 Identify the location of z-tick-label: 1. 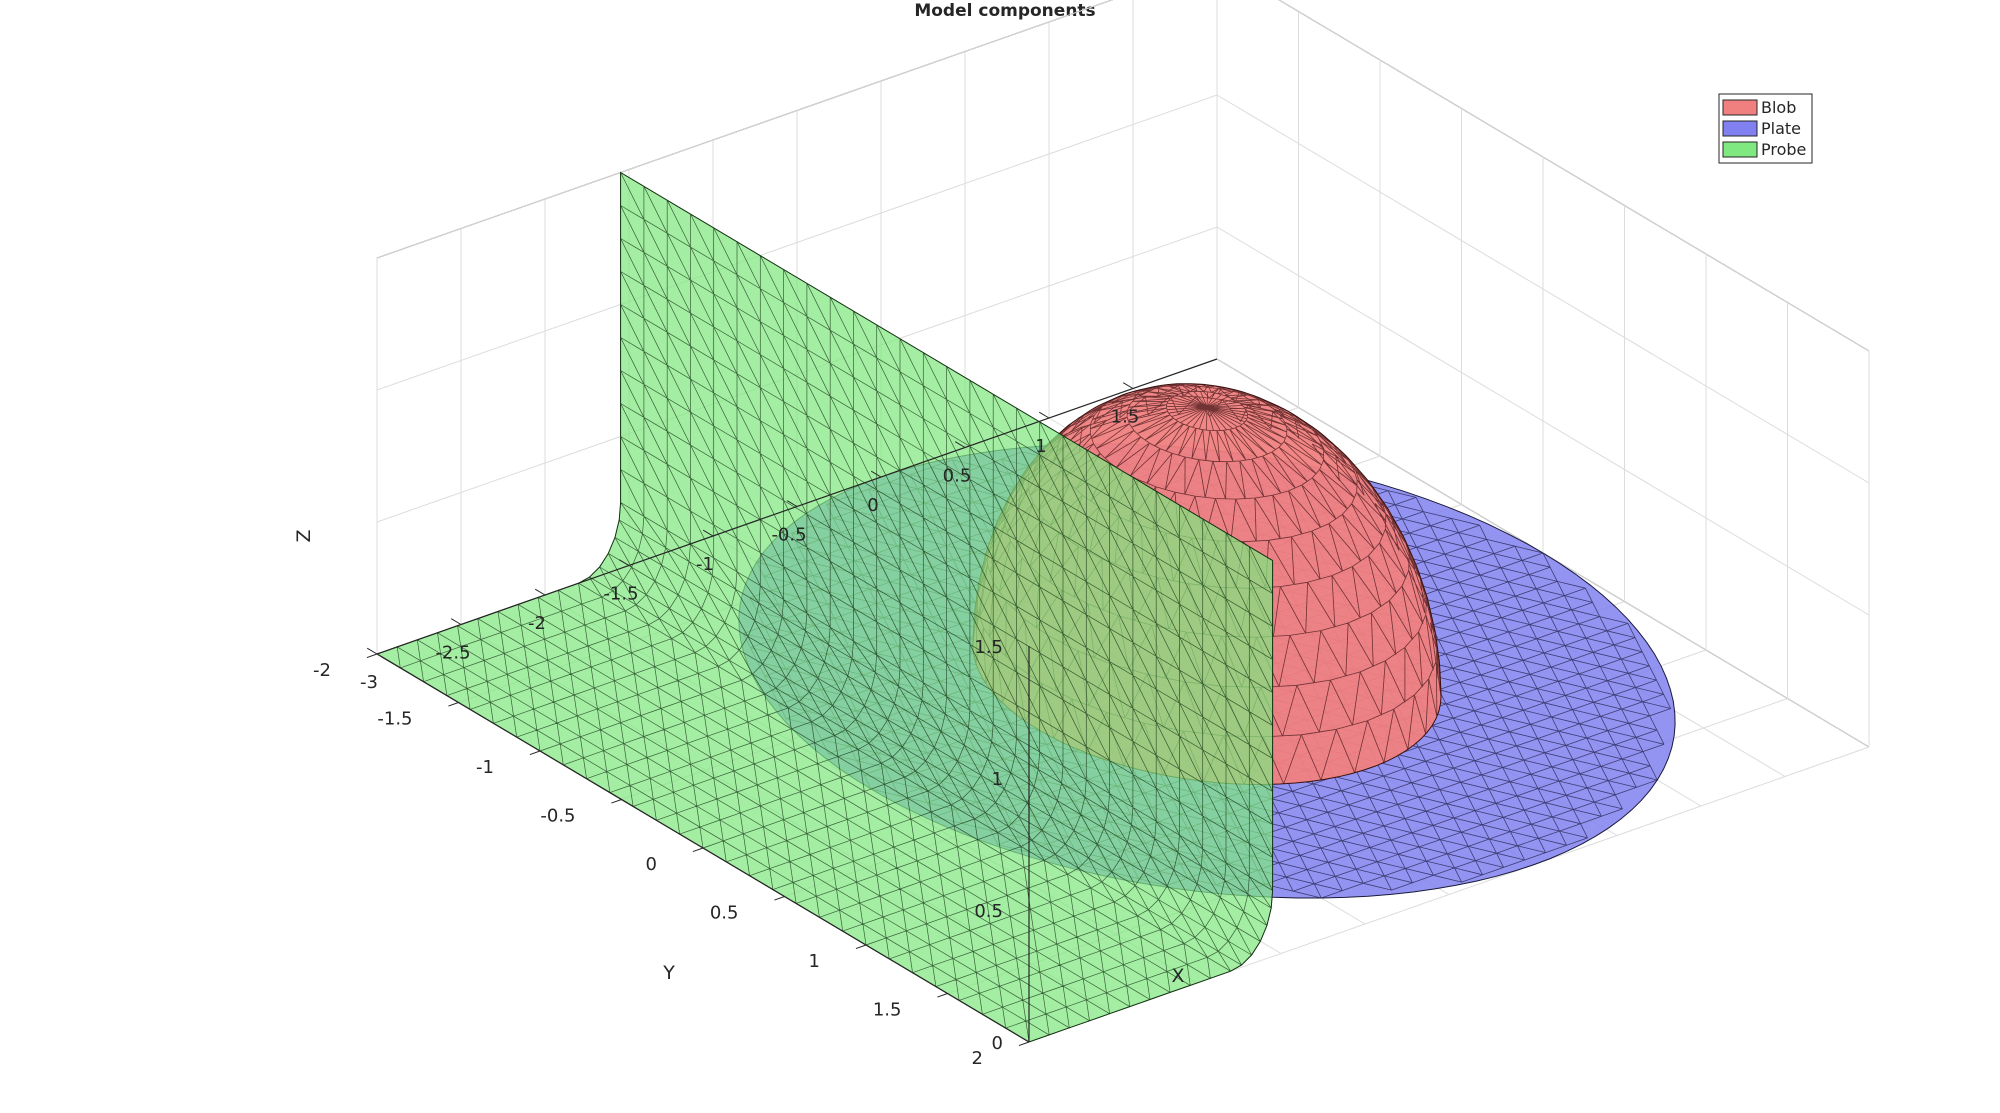
(997, 779).